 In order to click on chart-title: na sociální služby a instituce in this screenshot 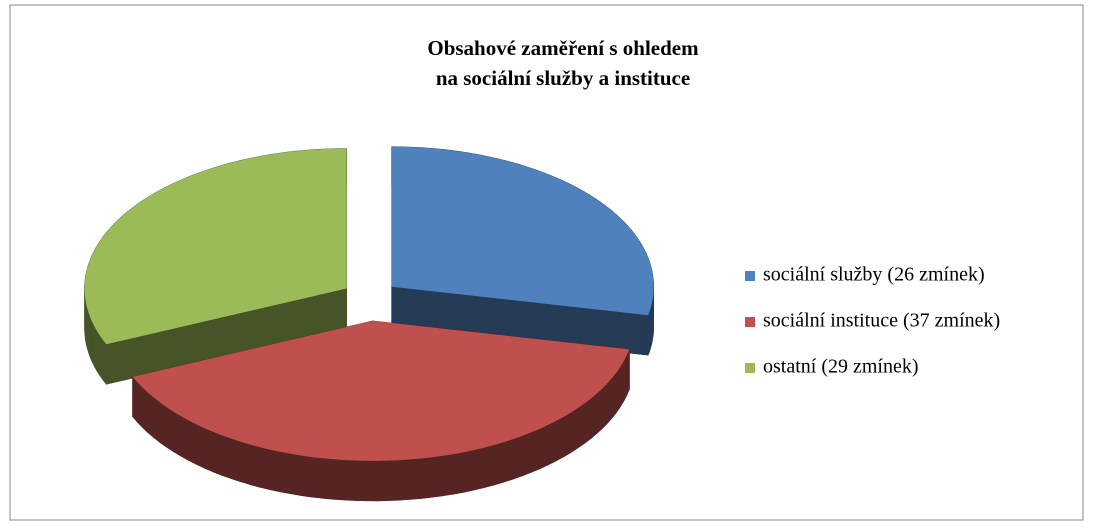, I will do `click(563, 78)`.